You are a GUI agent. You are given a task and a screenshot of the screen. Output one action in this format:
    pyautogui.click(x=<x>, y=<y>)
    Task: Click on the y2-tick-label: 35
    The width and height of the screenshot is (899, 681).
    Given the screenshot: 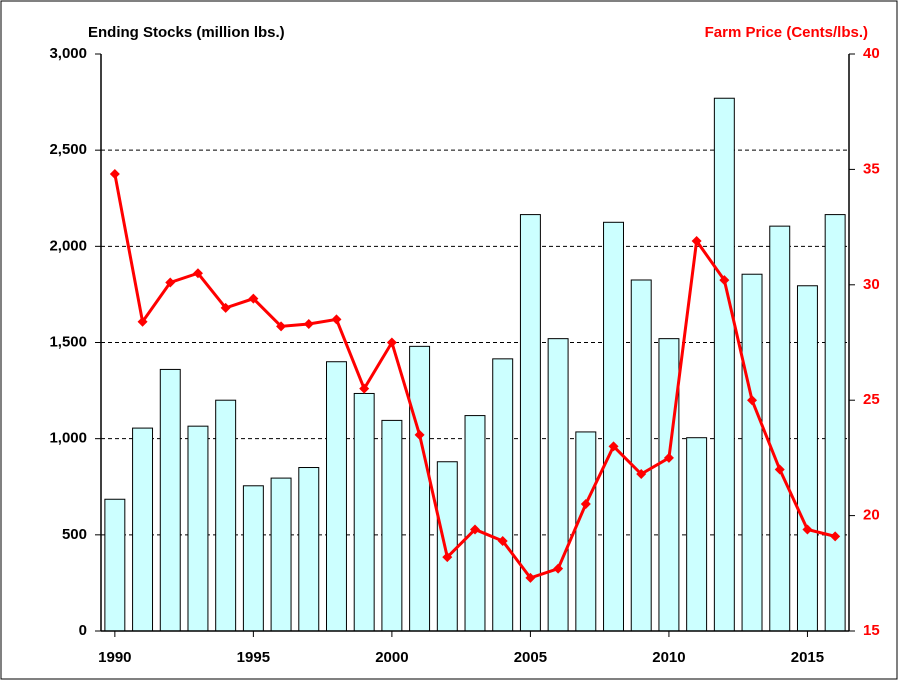 What is the action you would take?
    pyautogui.click(x=871, y=168)
    